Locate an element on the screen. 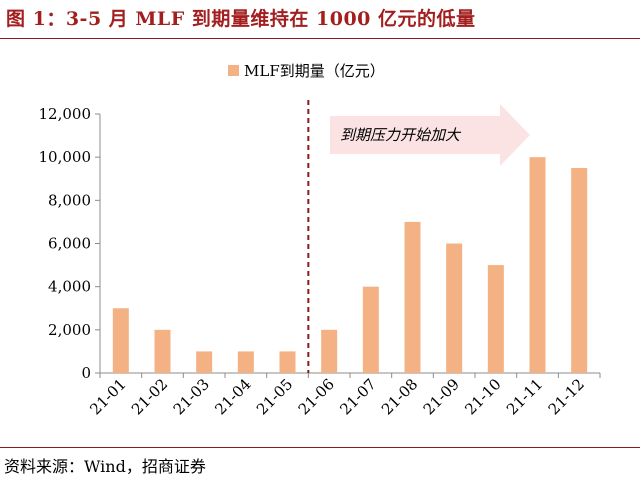  legend-label: MLF到期量（亿元） is located at coordinates (314, 71).